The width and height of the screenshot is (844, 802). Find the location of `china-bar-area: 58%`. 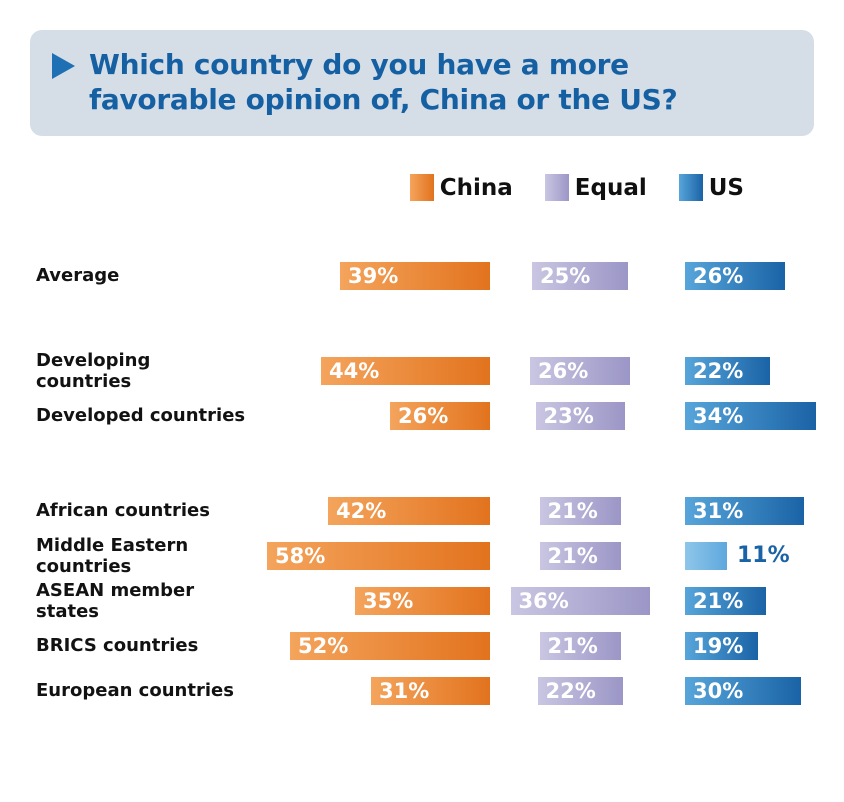

china-bar-area: 58% is located at coordinates (371, 555).